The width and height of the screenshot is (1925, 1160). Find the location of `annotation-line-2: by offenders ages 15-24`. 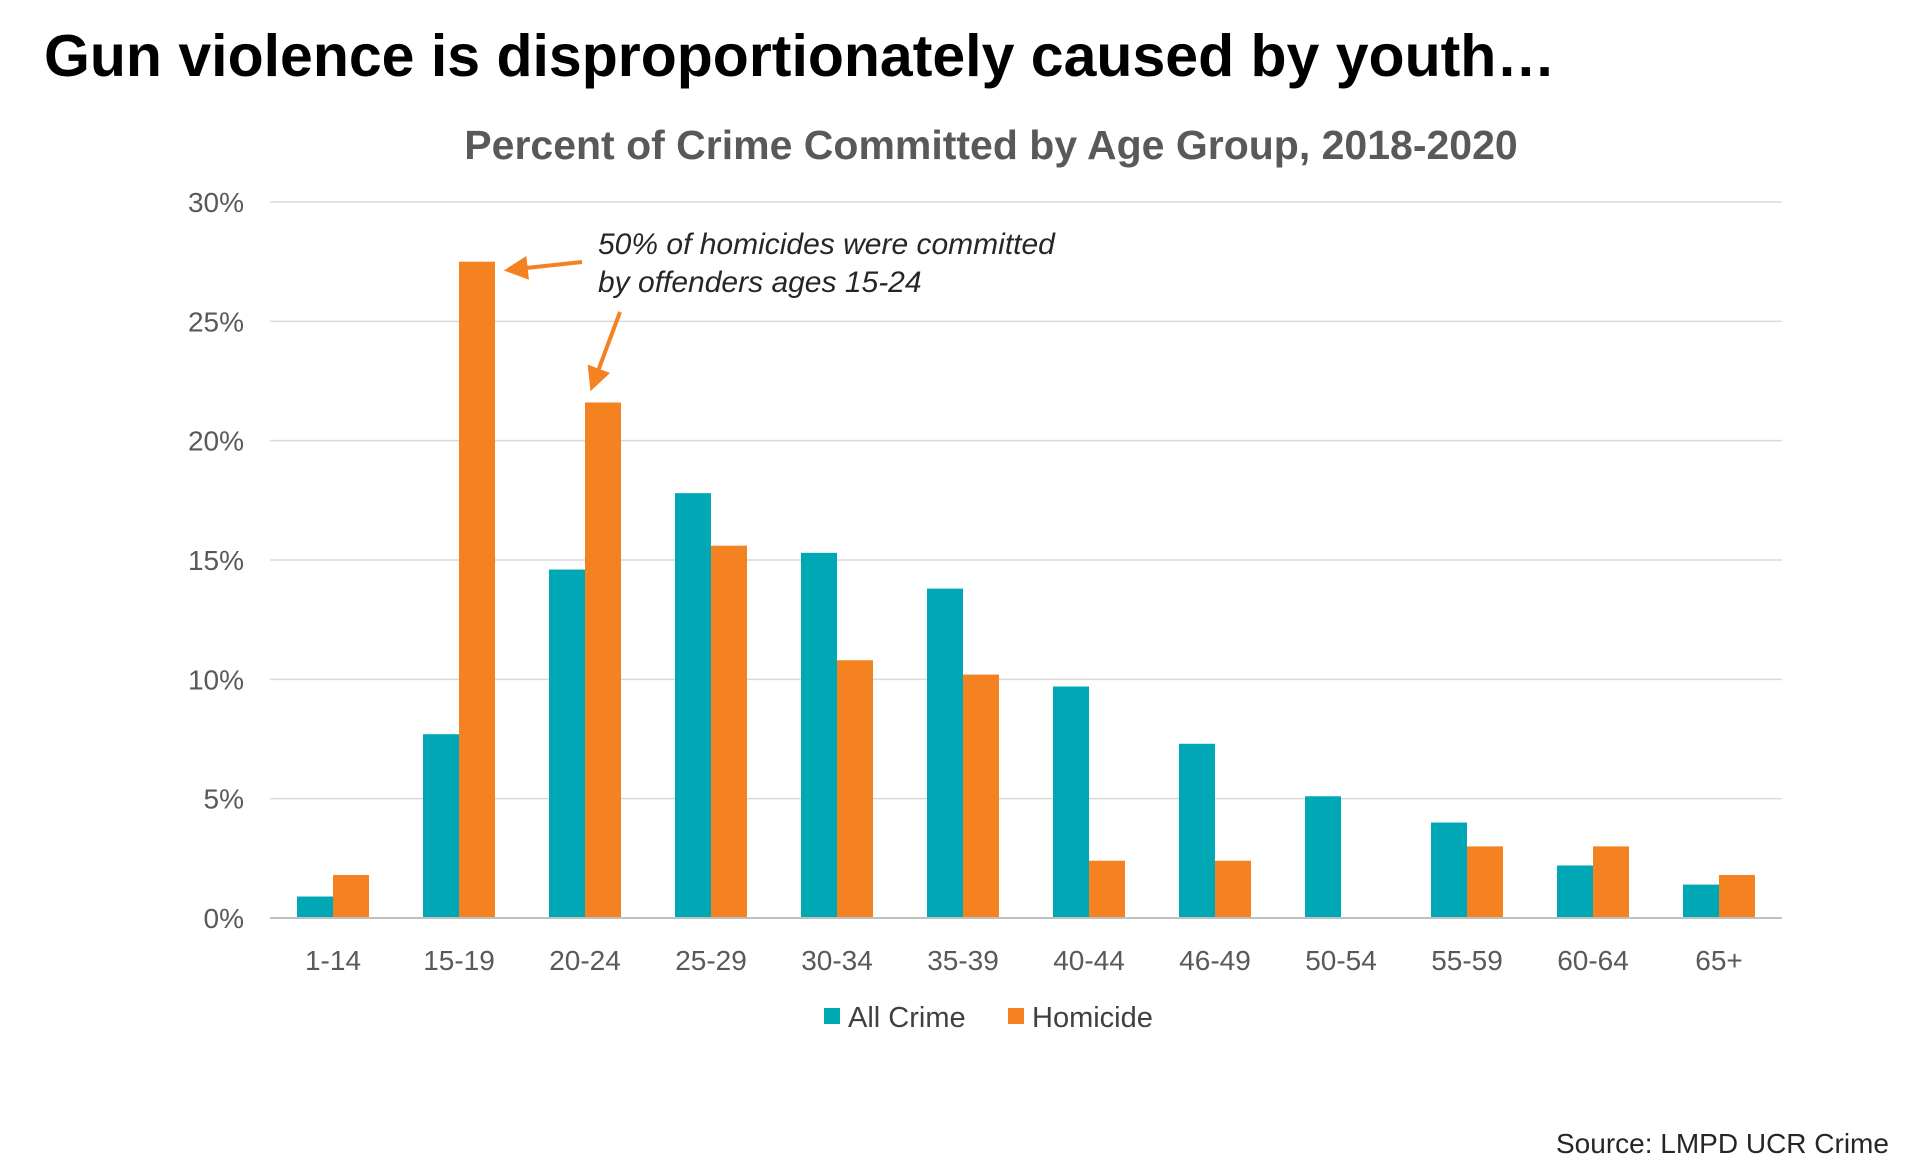

annotation-line-2: by offenders ages 15-24 is located at coordinates (760, 282).